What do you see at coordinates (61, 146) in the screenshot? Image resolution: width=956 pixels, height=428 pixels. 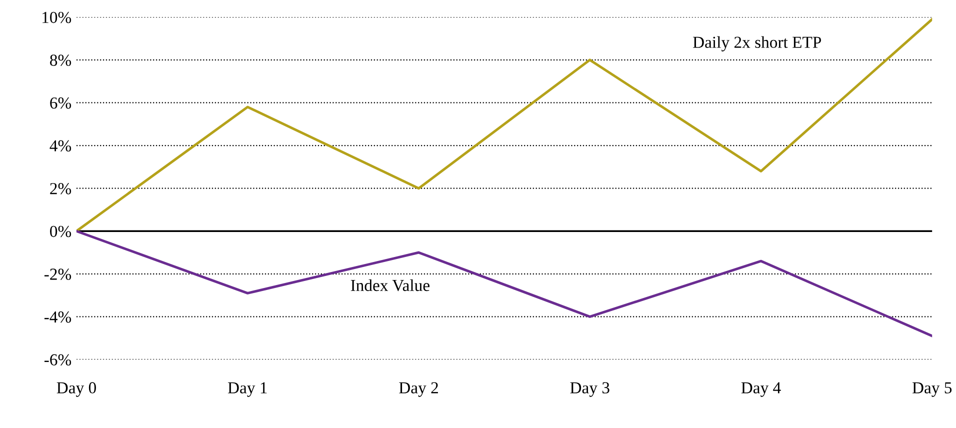 I see `y-tick-label: 4%` at bounding box center [61, 146].